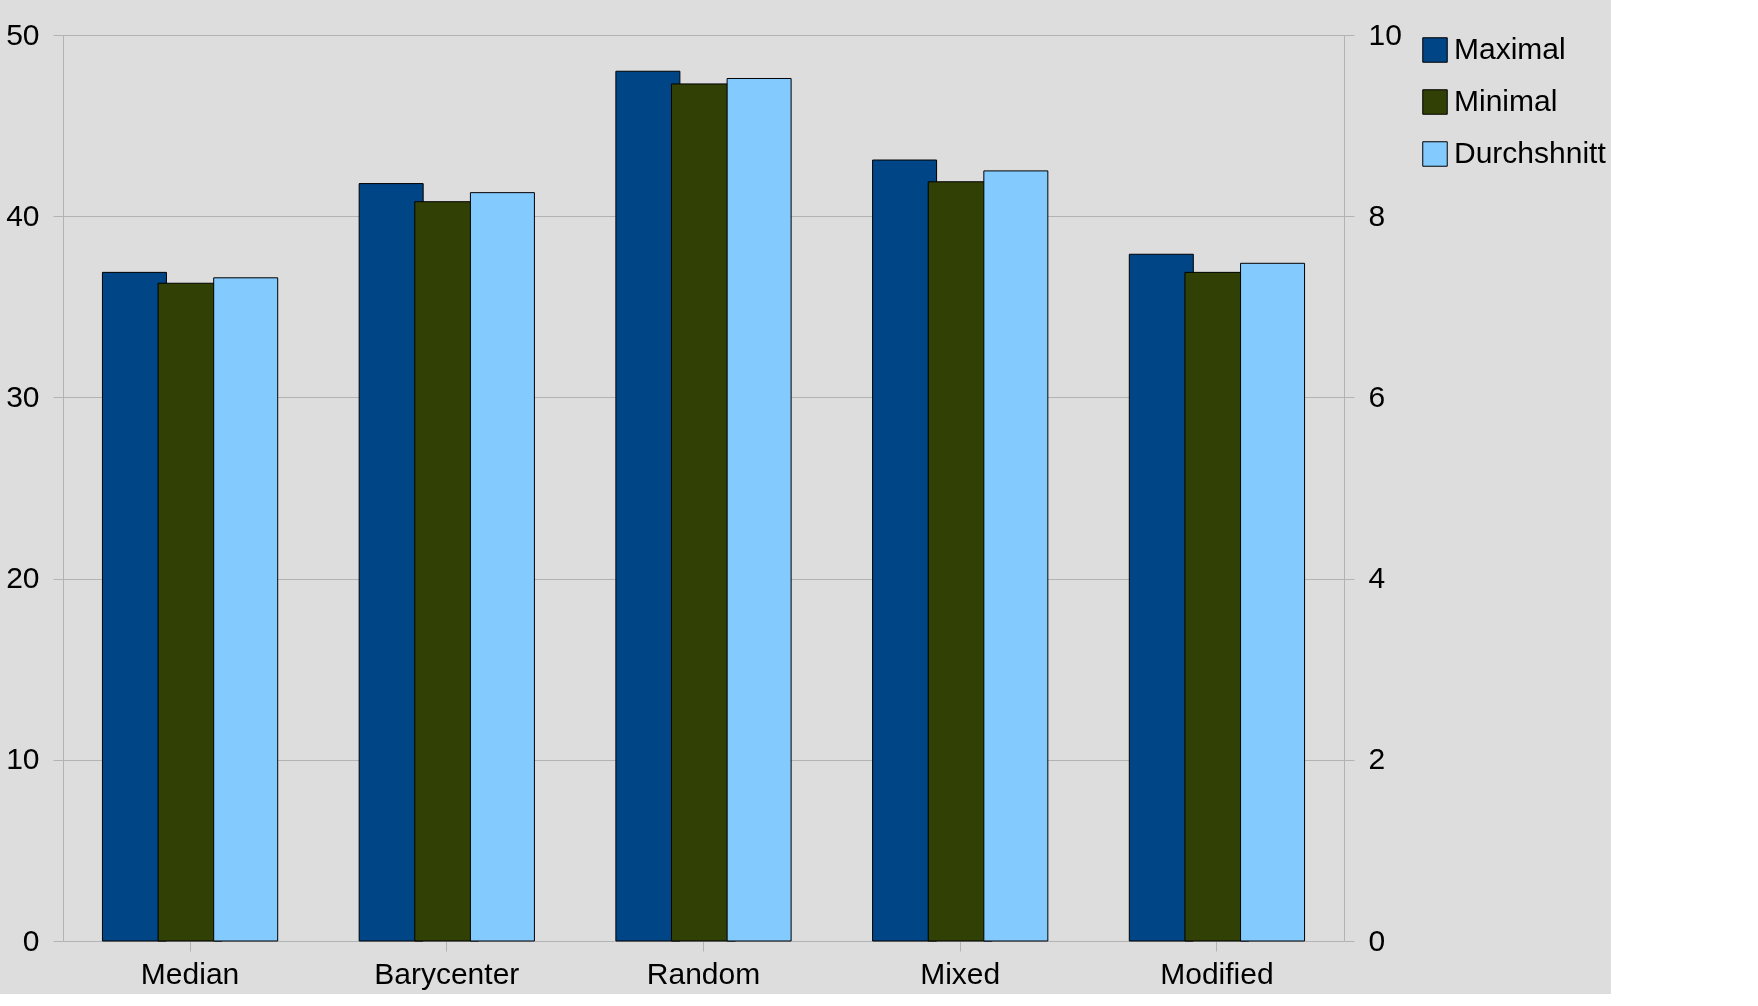 This screenshot has width=1758, height=1006. Describe the element at coordinates (1506, 100) in the screenshot. I see `legend-label: Minimal` at that location.